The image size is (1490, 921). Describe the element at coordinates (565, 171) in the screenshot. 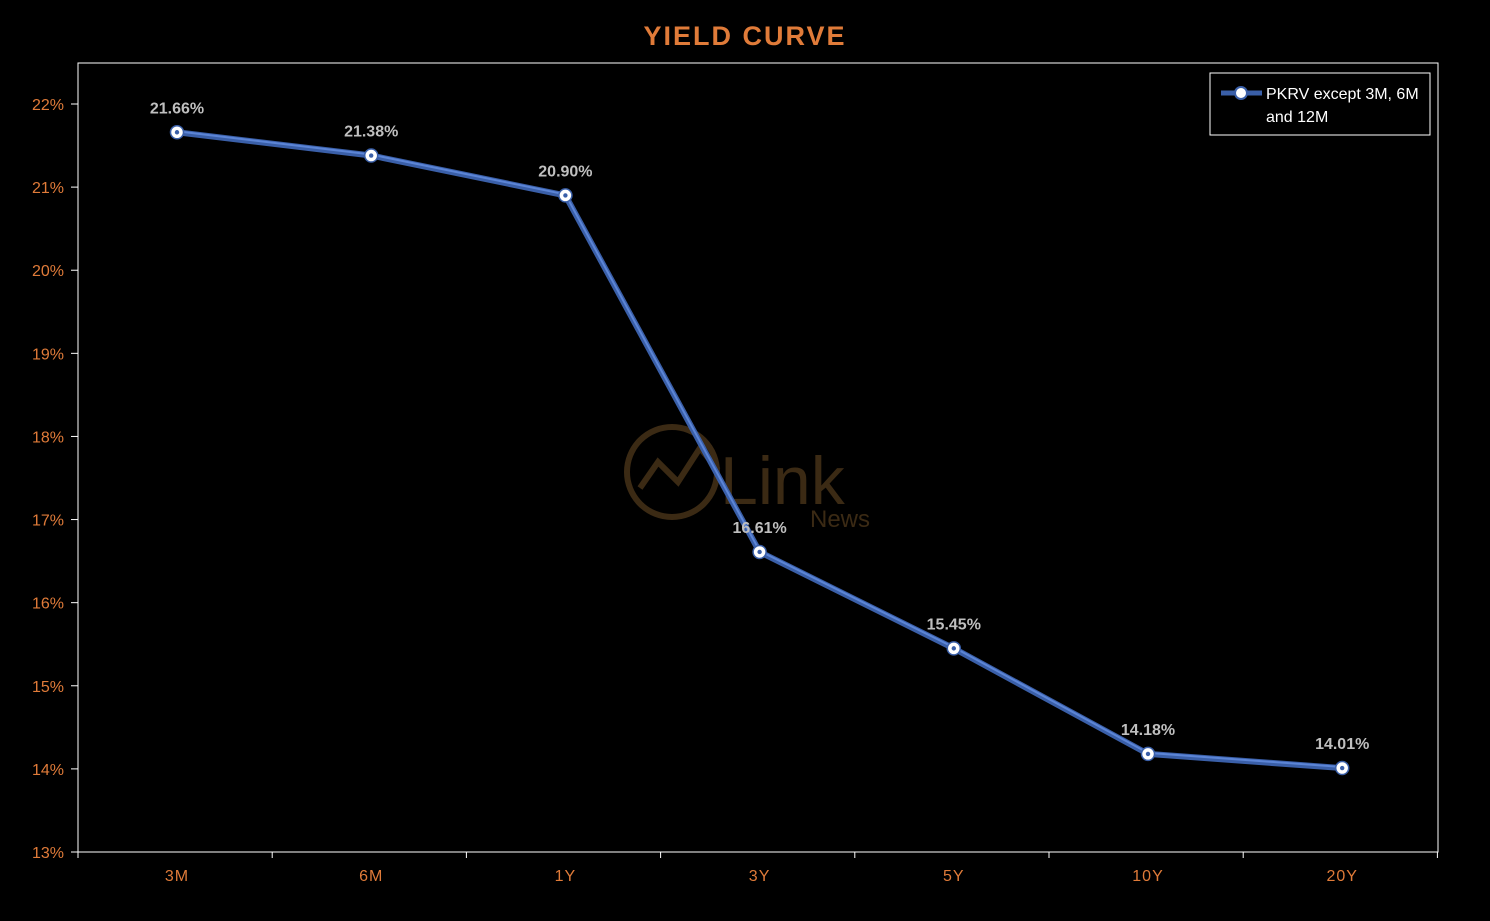

I see `data-label: 20.90%` at that location.